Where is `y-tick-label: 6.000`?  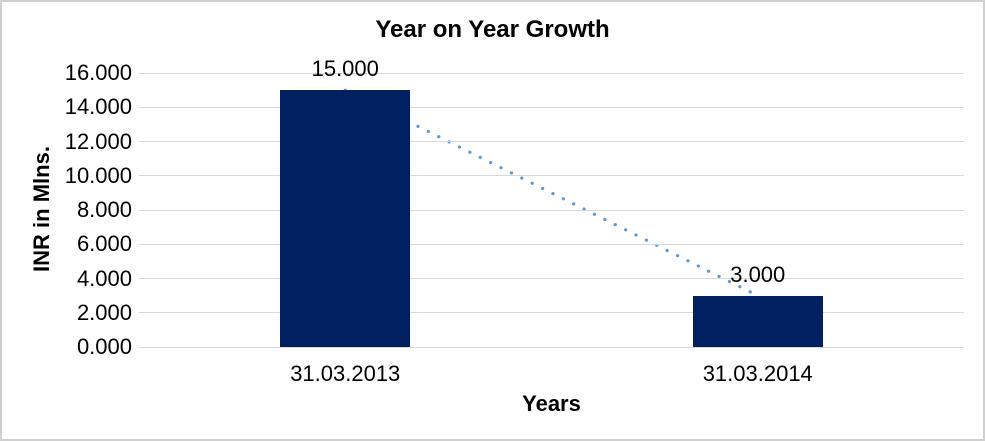 y-tick-label: 6.000 is located at coordinates (104, 244).